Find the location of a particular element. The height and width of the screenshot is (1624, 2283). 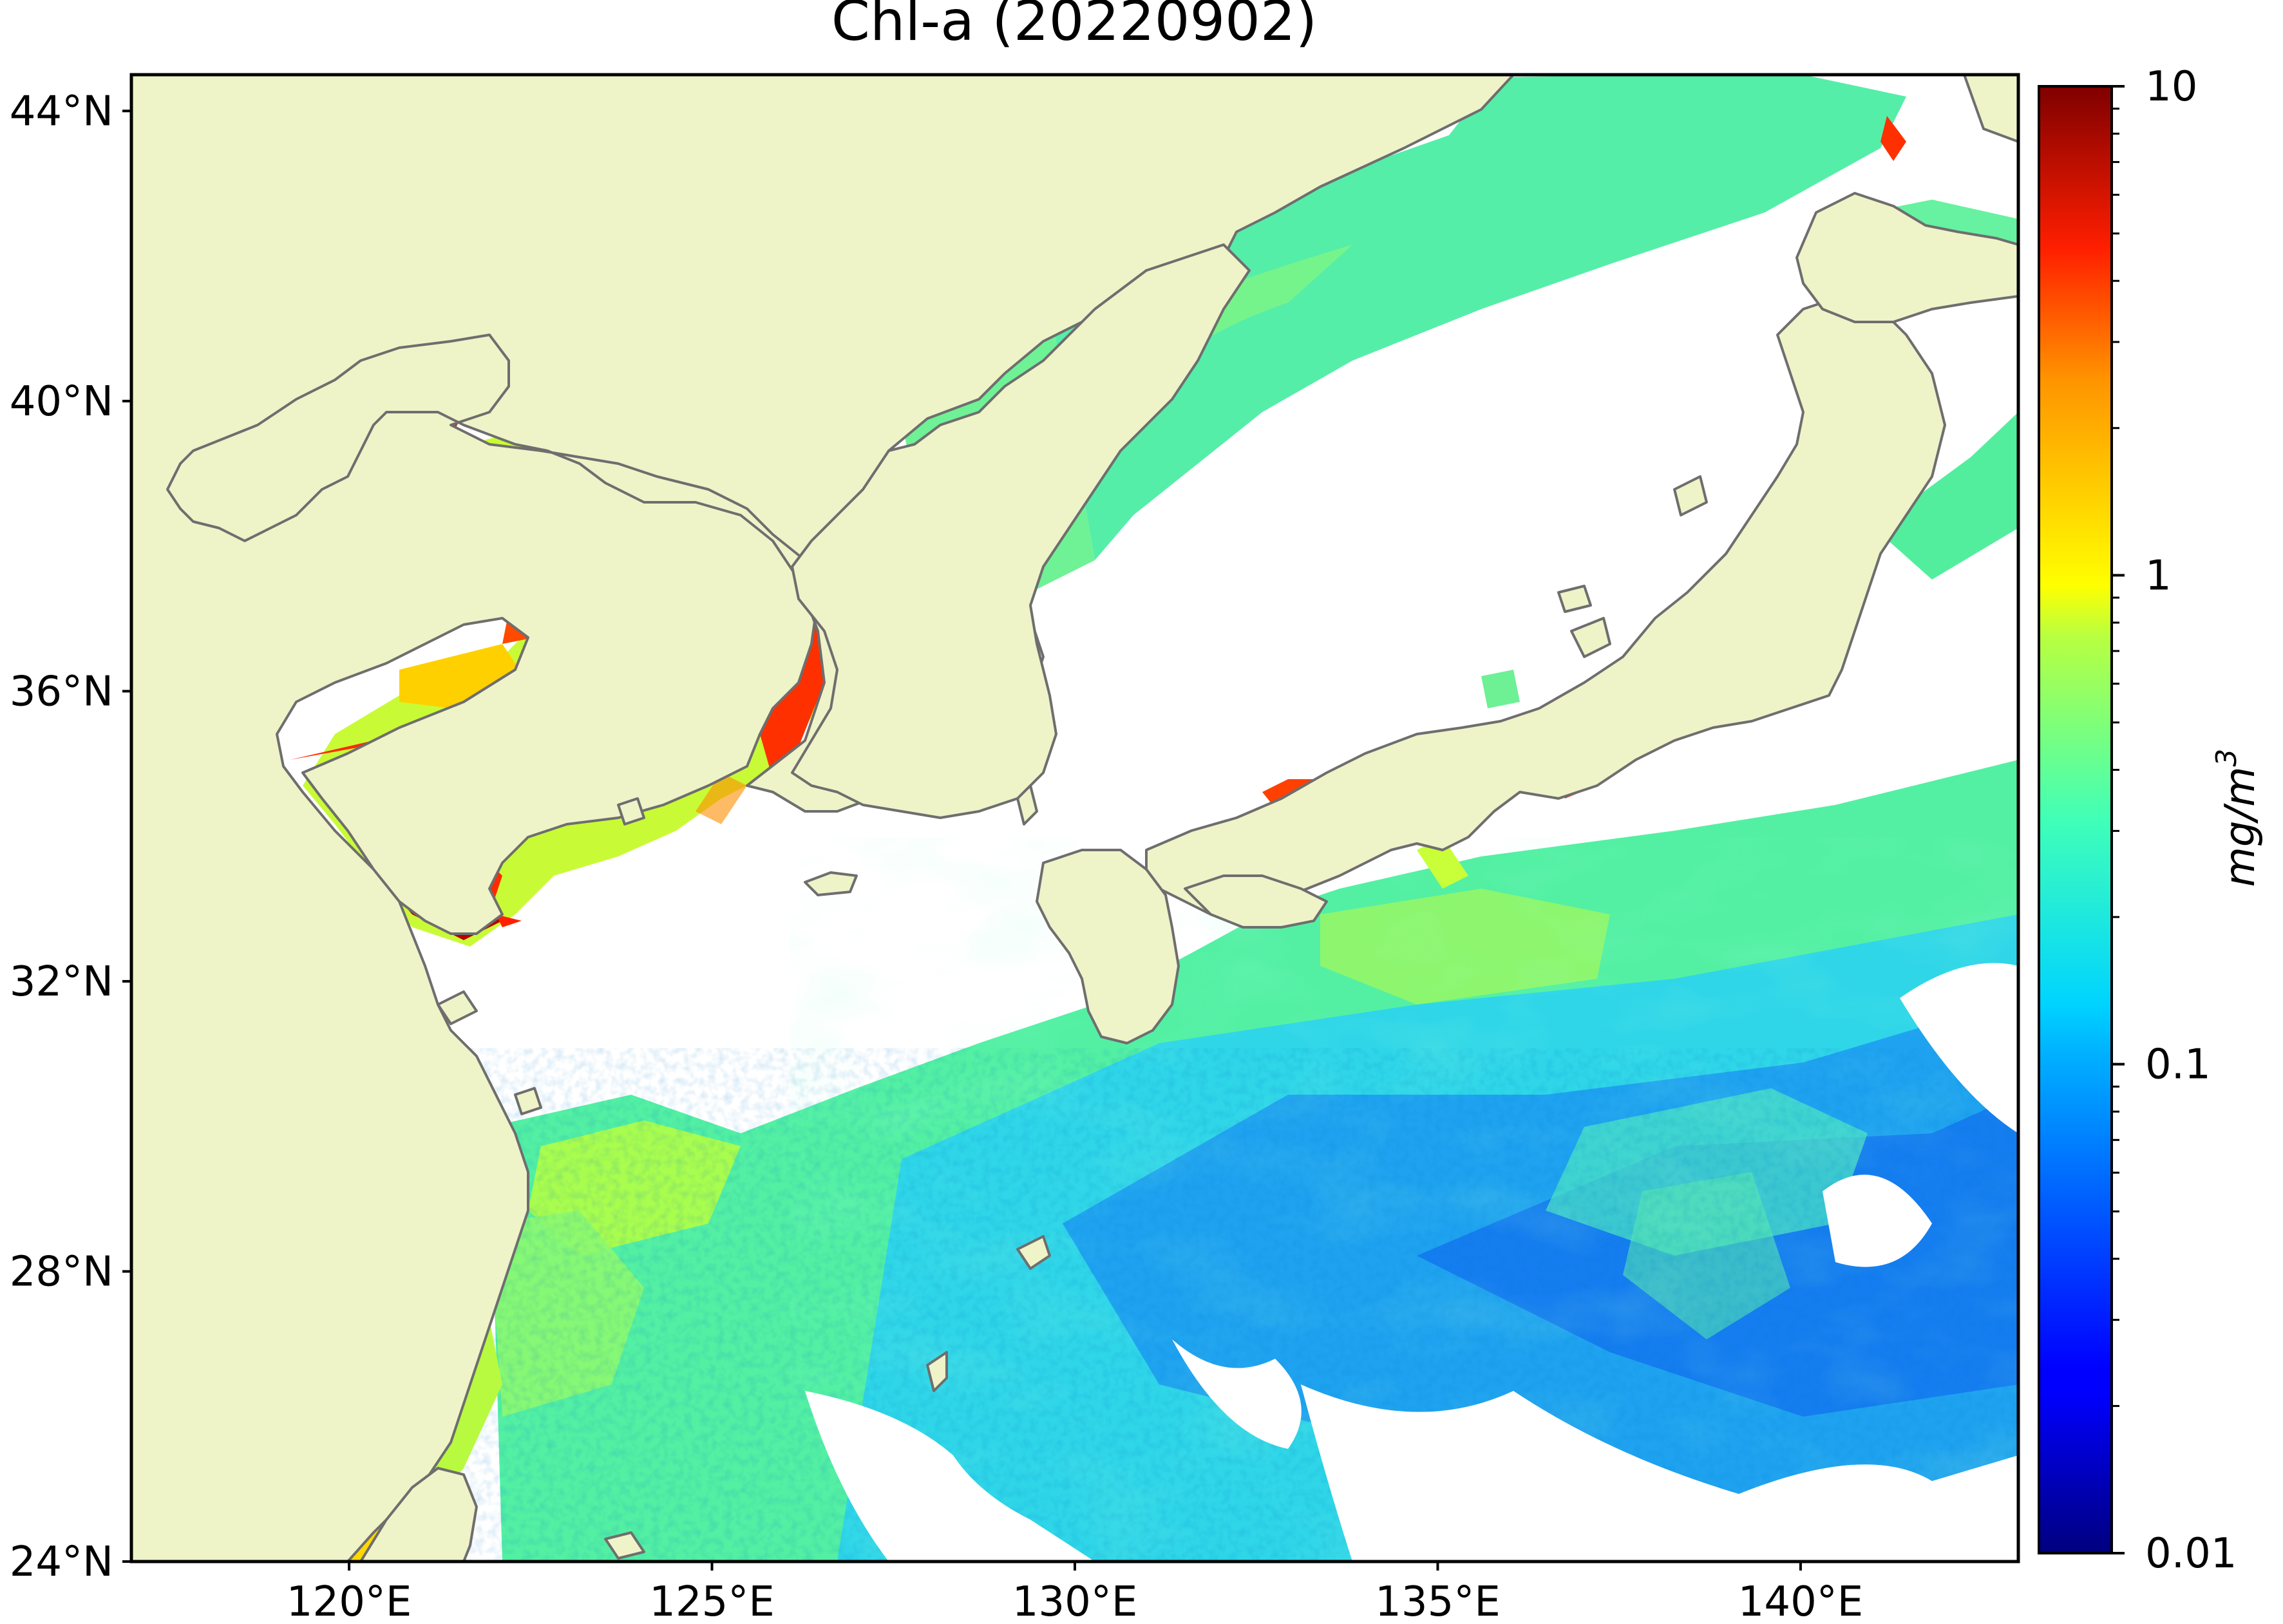

colorbar-frame is located at coordinates (2075, 820).